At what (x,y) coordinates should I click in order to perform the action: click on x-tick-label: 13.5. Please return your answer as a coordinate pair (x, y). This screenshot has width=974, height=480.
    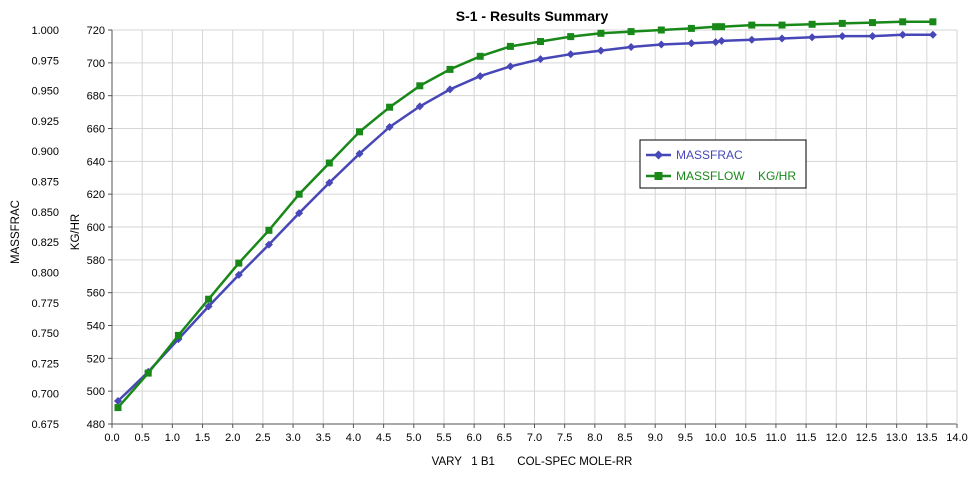
    Looking at the image, I should click on (926, 438).